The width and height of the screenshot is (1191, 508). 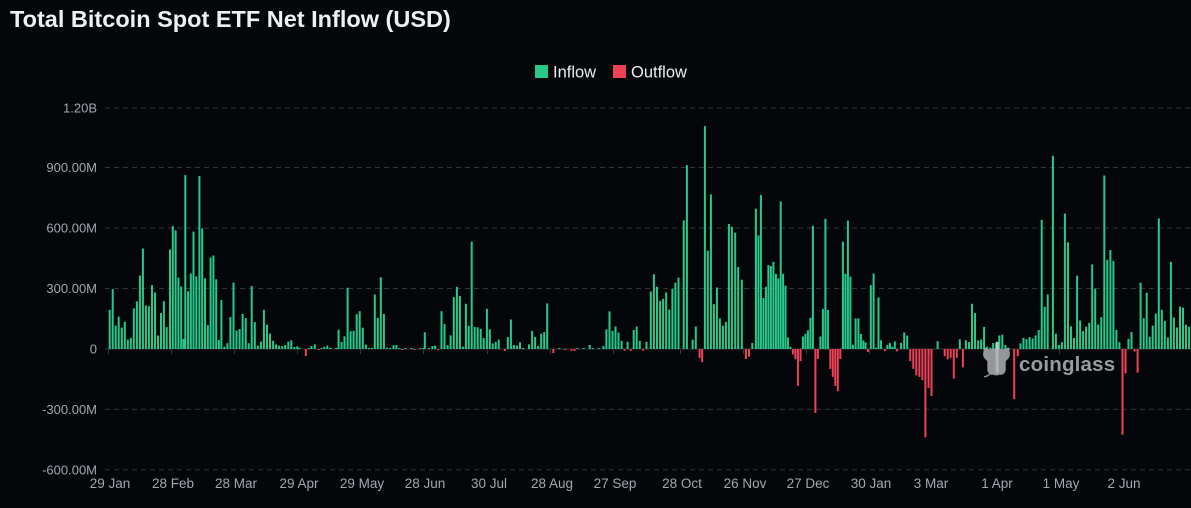 I want to click on svg-text: 0, so click(x=93, y=349).